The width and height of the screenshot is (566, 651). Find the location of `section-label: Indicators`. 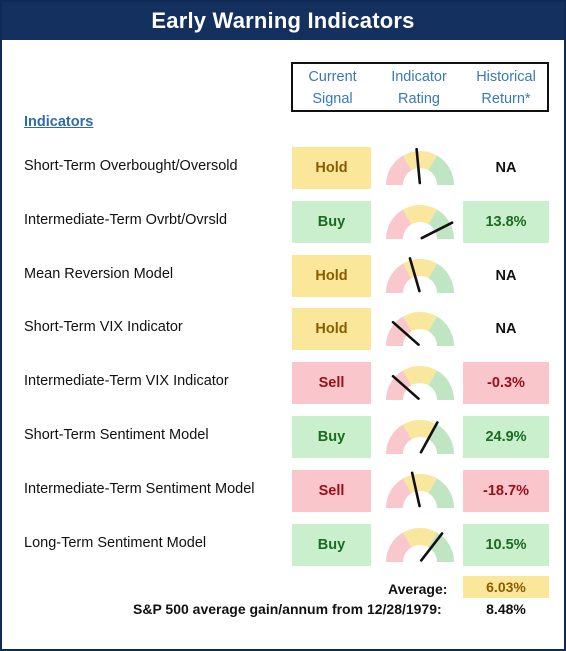

section-label: Indicators is located at coordinates (59, 122).